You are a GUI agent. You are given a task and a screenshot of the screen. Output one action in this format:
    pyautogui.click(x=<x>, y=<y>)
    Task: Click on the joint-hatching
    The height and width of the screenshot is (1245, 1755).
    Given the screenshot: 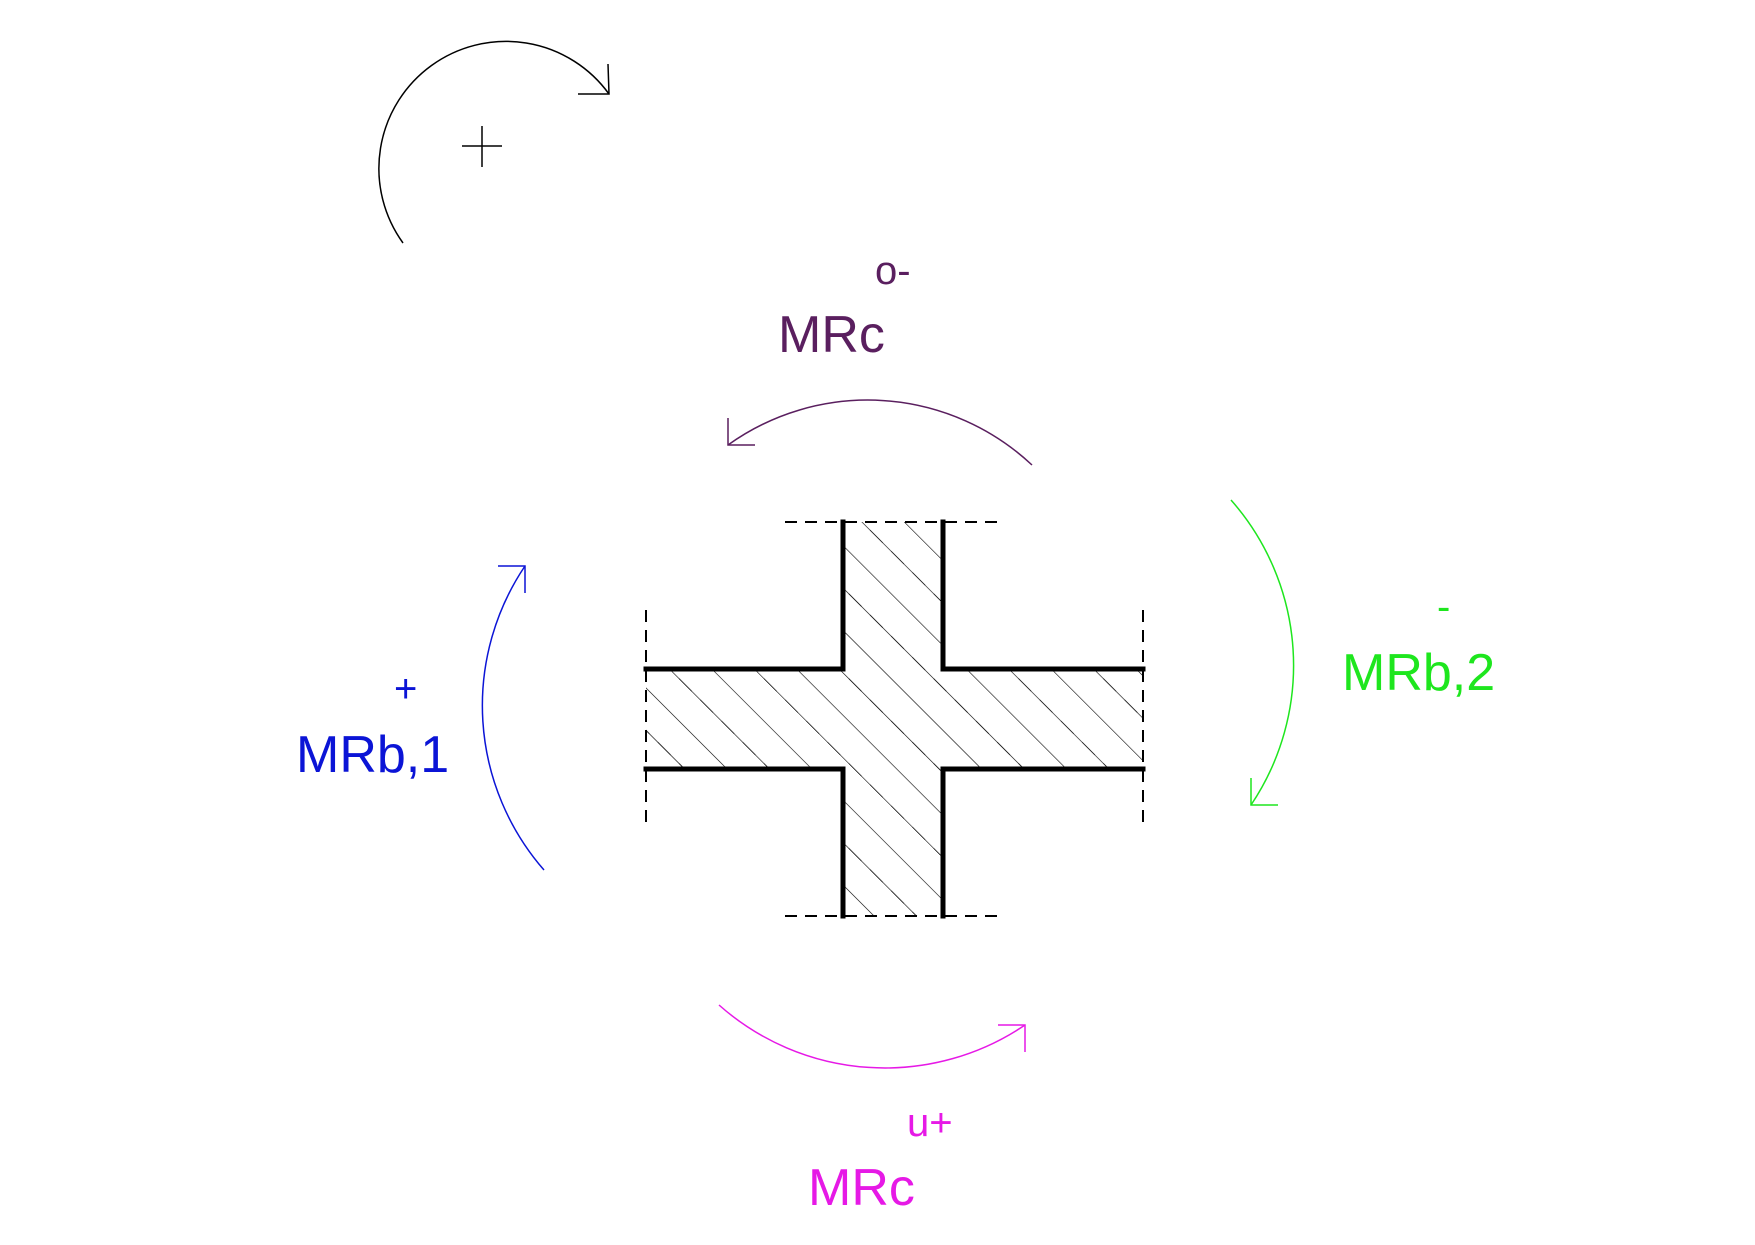 What is the action you would take?
    pyautogui.click(x=894, y=719)
    